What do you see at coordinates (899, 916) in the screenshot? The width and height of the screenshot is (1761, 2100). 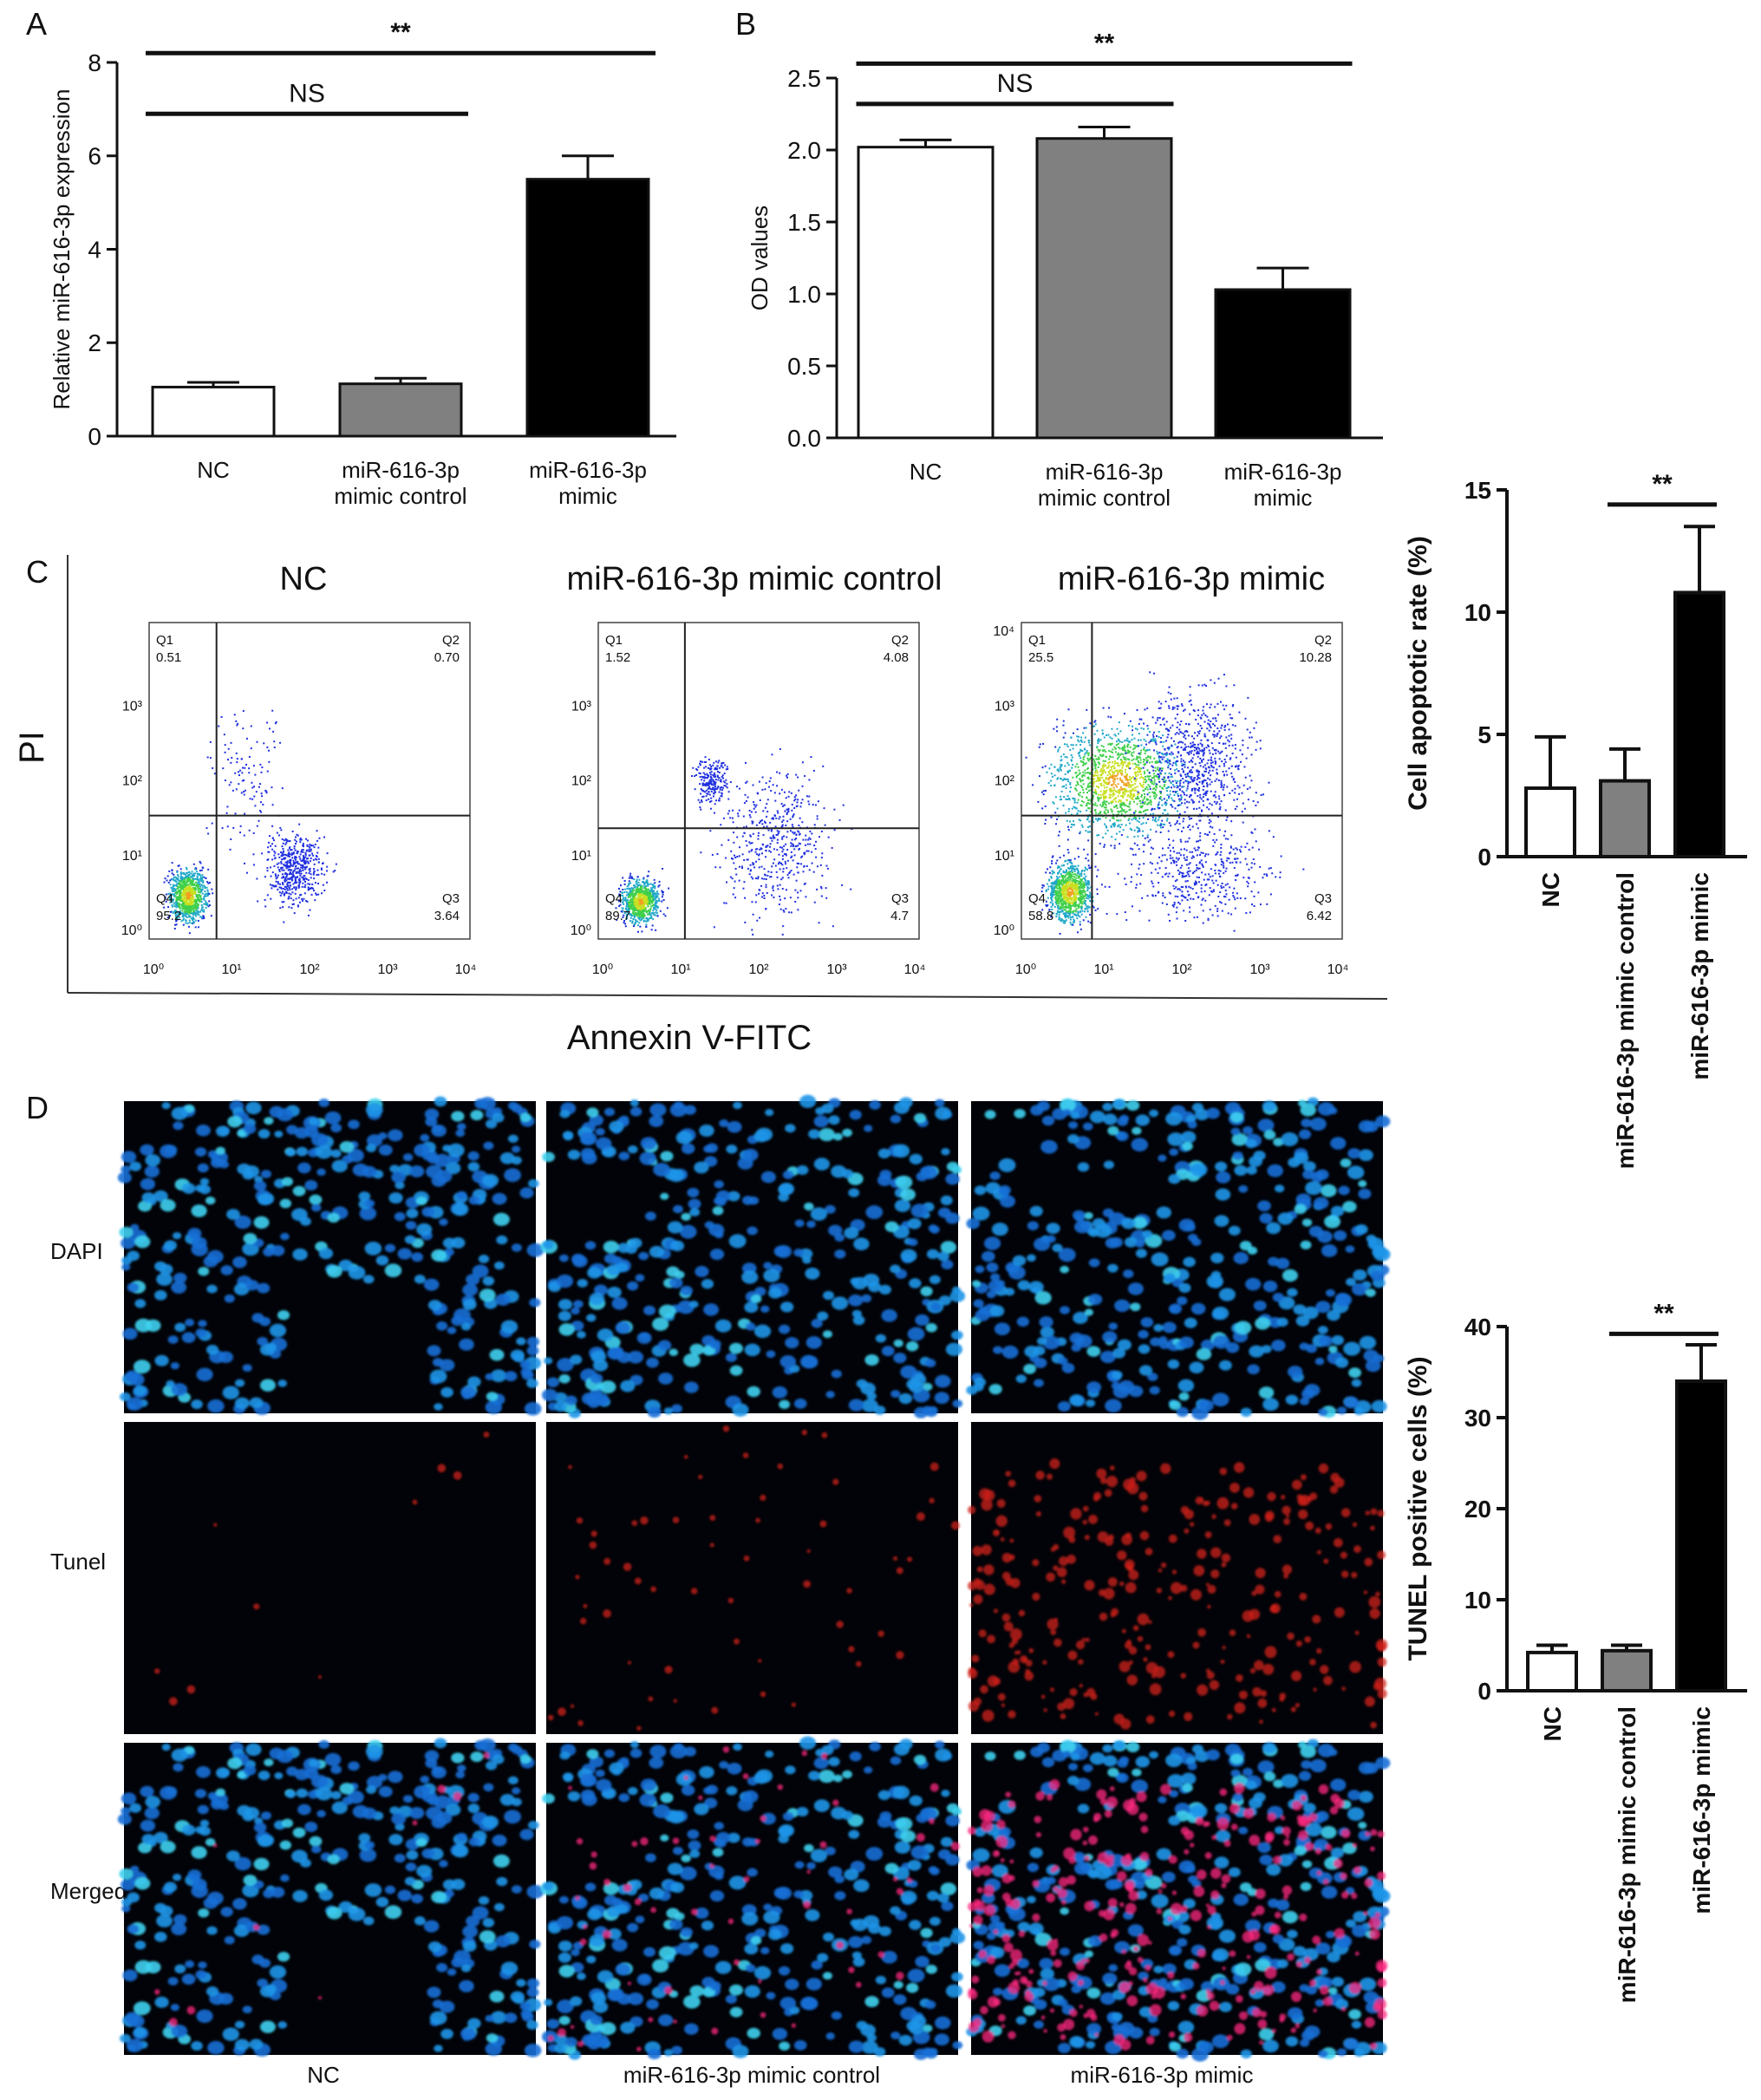 I see `q3-value: 4.7` at bounding box center [899, 916].